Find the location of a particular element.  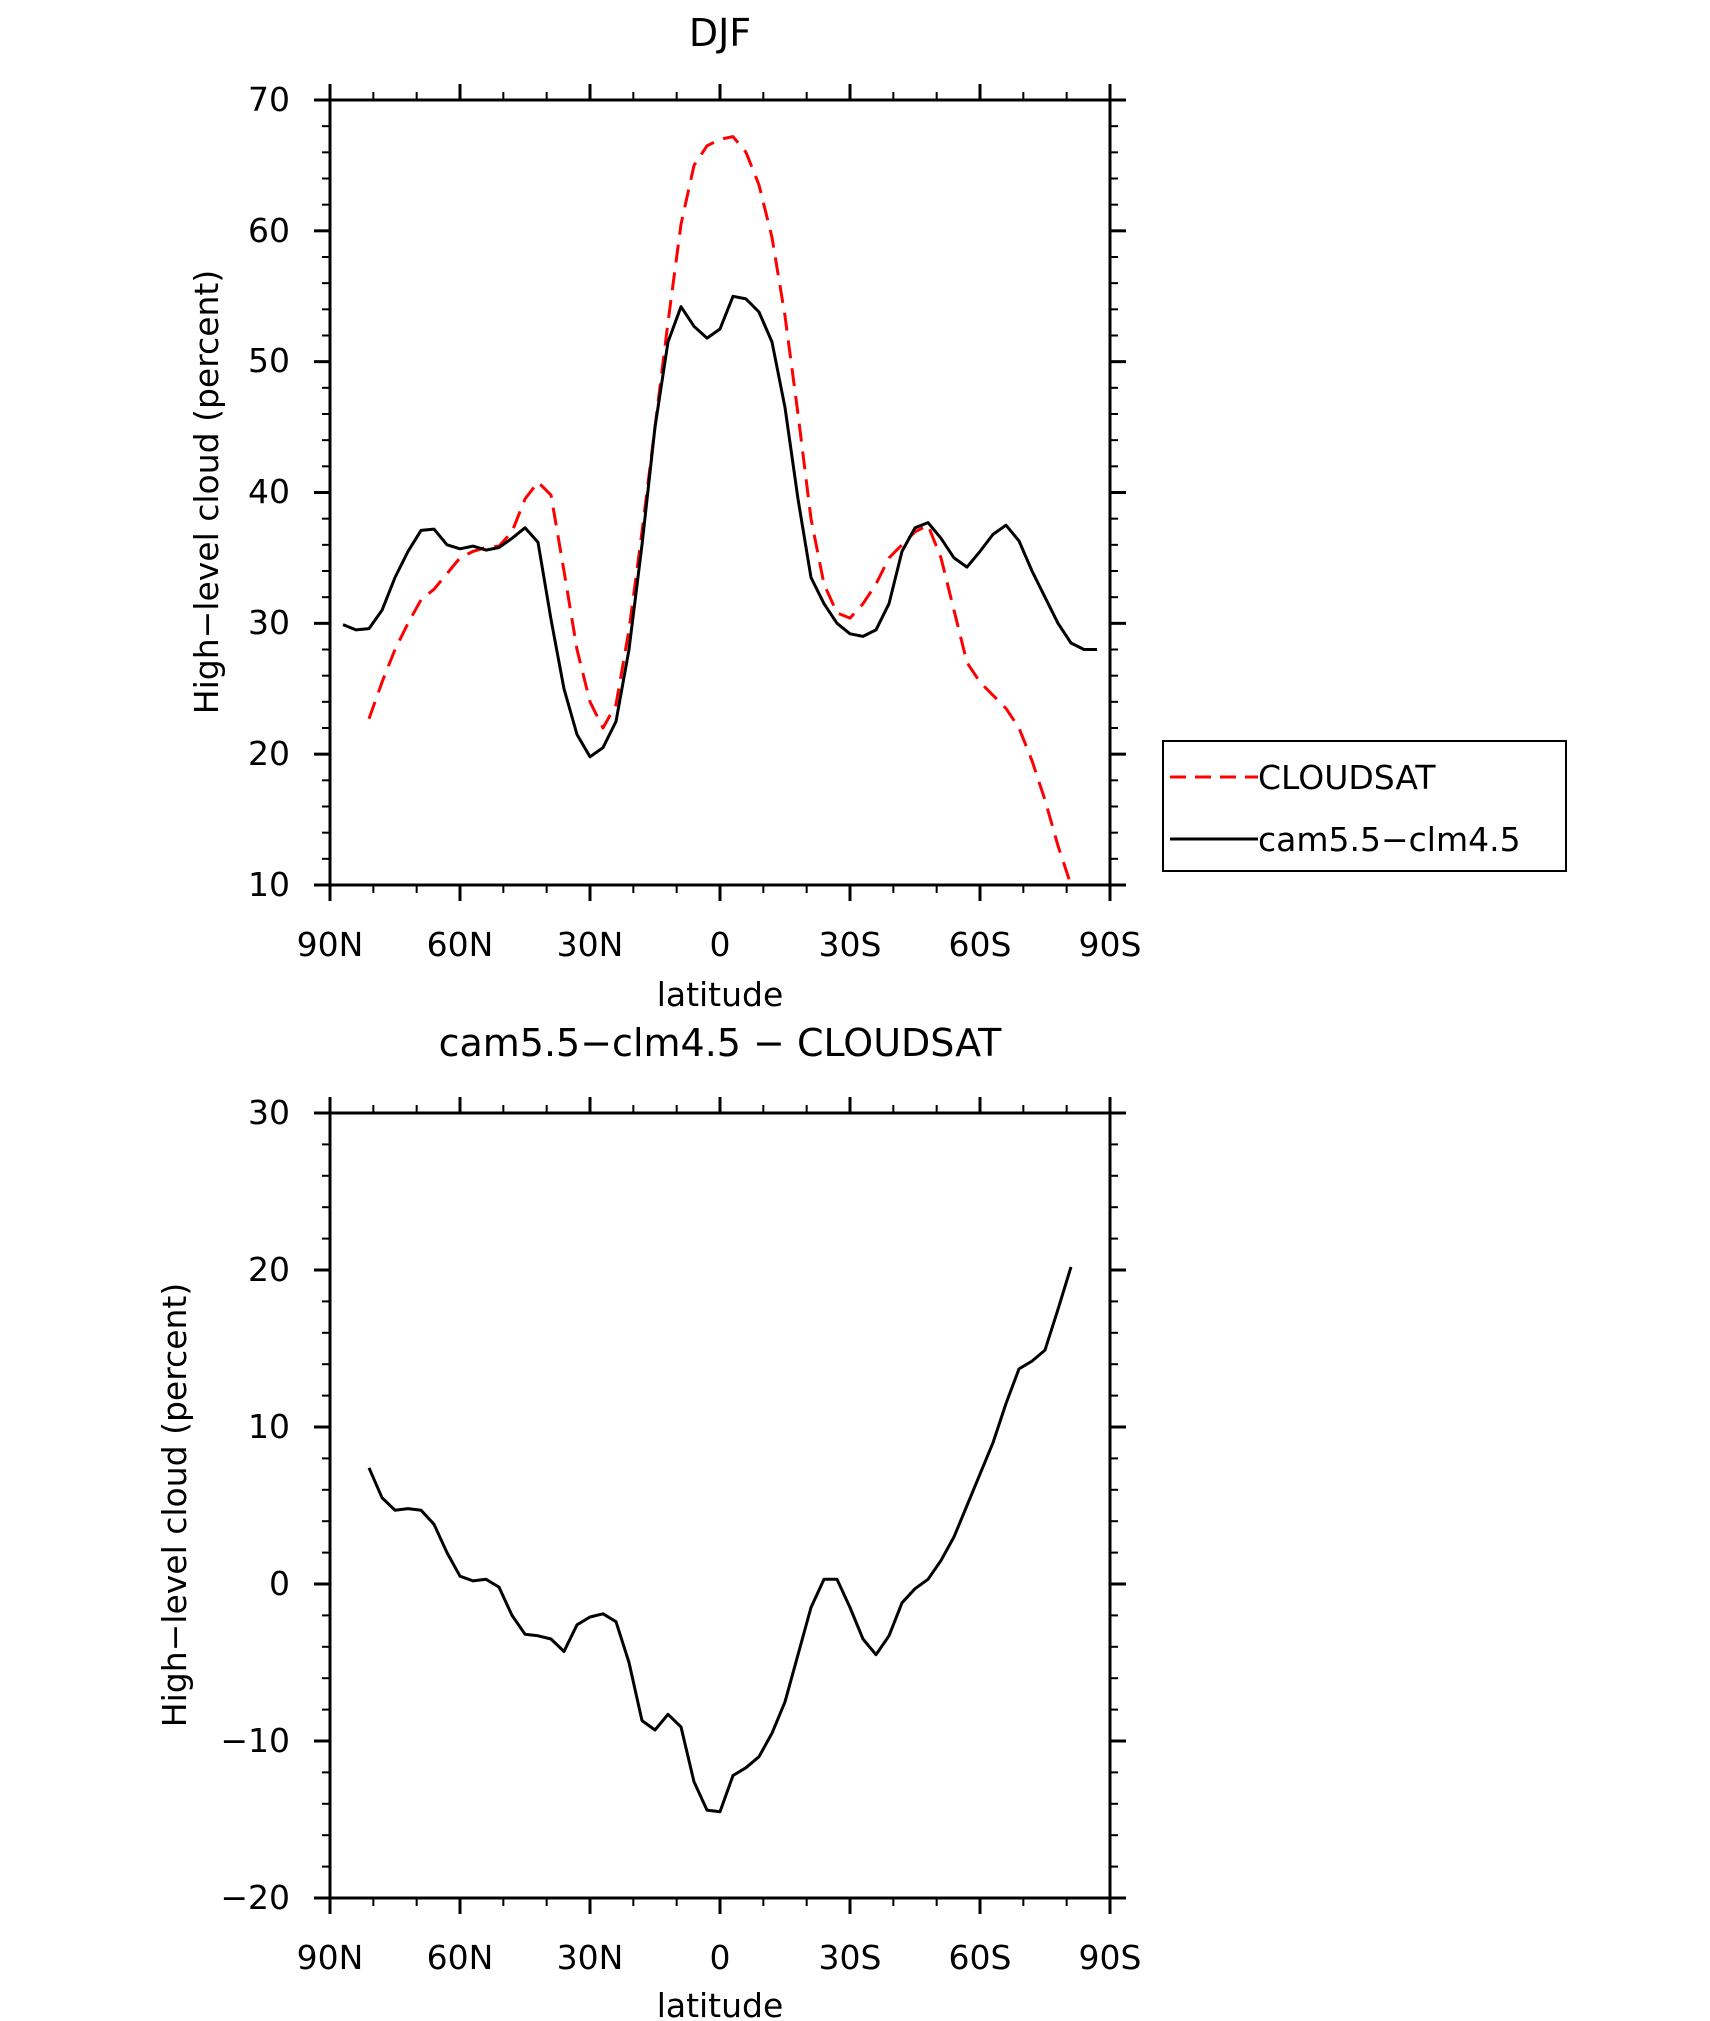

legend-box is located at coordinates (1364, 806).